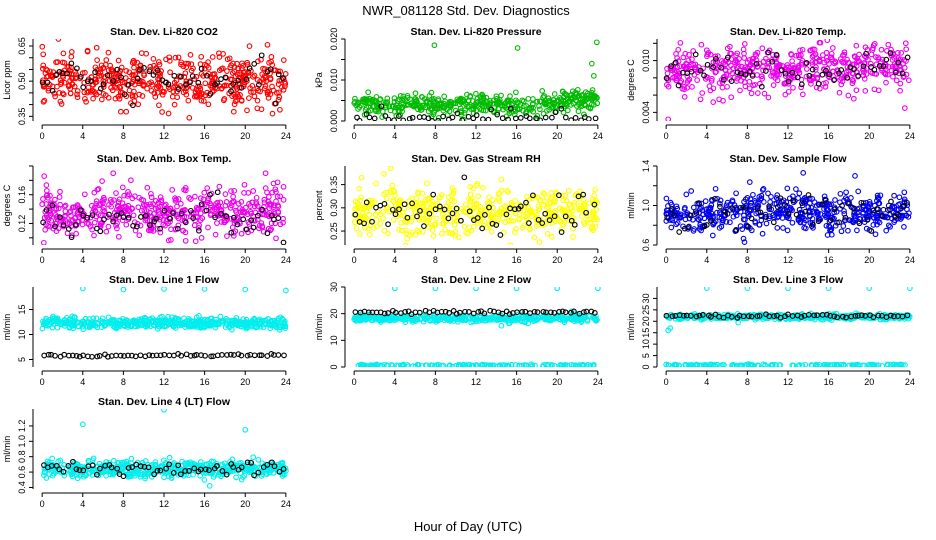  I want to click on panel-title: Stan. Dev. Sample Flow, so click(788, 159).